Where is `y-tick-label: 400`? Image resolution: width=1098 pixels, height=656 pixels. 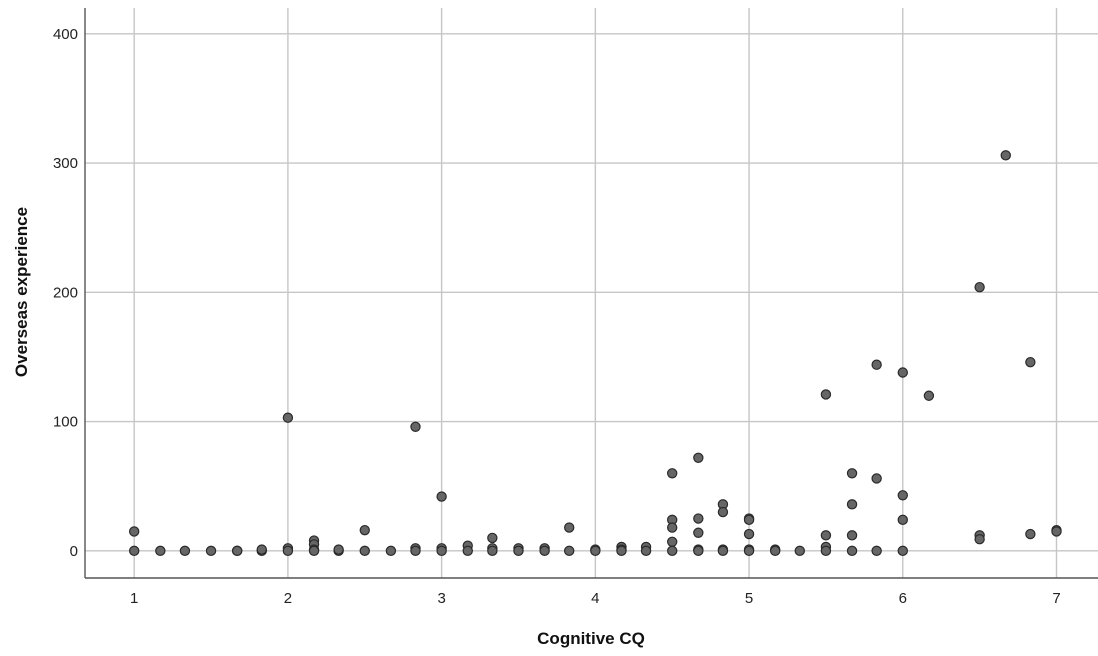
y-tick-label: 400 is located at coordinates (65, 34).